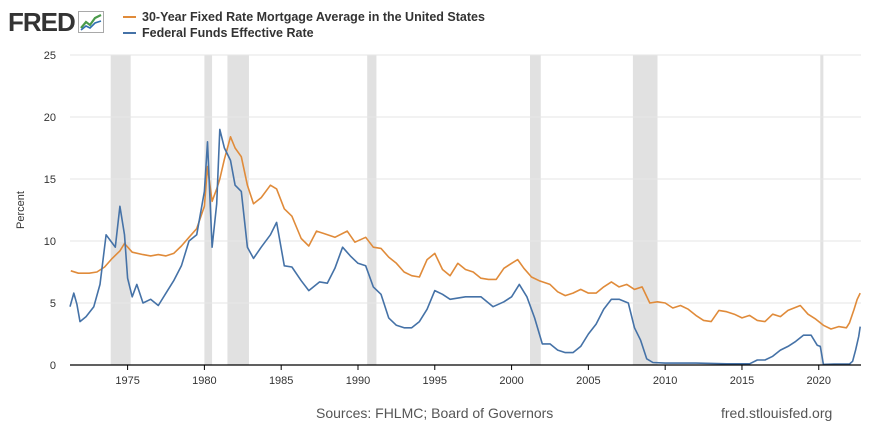 The image size is (880, 440). What do you see at coordinates (228, 33) in the screenshot?
I see `legend-label-fedfunds: Federal Funds Effective Rate` at bounding box center [228, 33].